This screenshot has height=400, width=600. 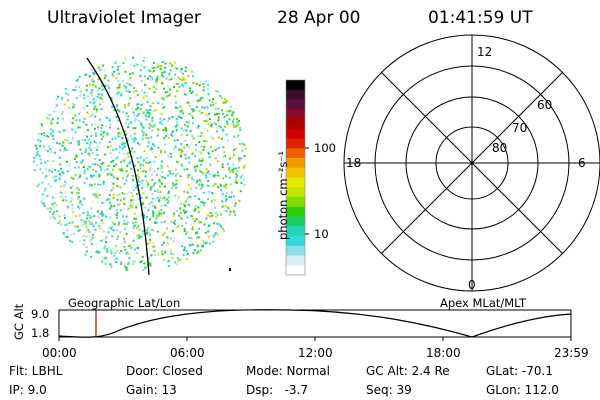 I want to click on altitude-curve, so click(x=315, y=323).